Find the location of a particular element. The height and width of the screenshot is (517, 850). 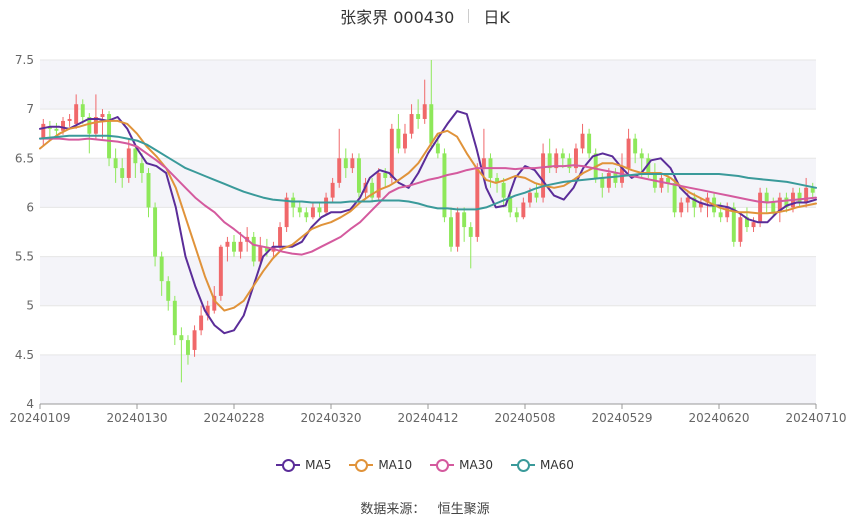

y-tick-label: 7 is located at coordinates (30, 109).